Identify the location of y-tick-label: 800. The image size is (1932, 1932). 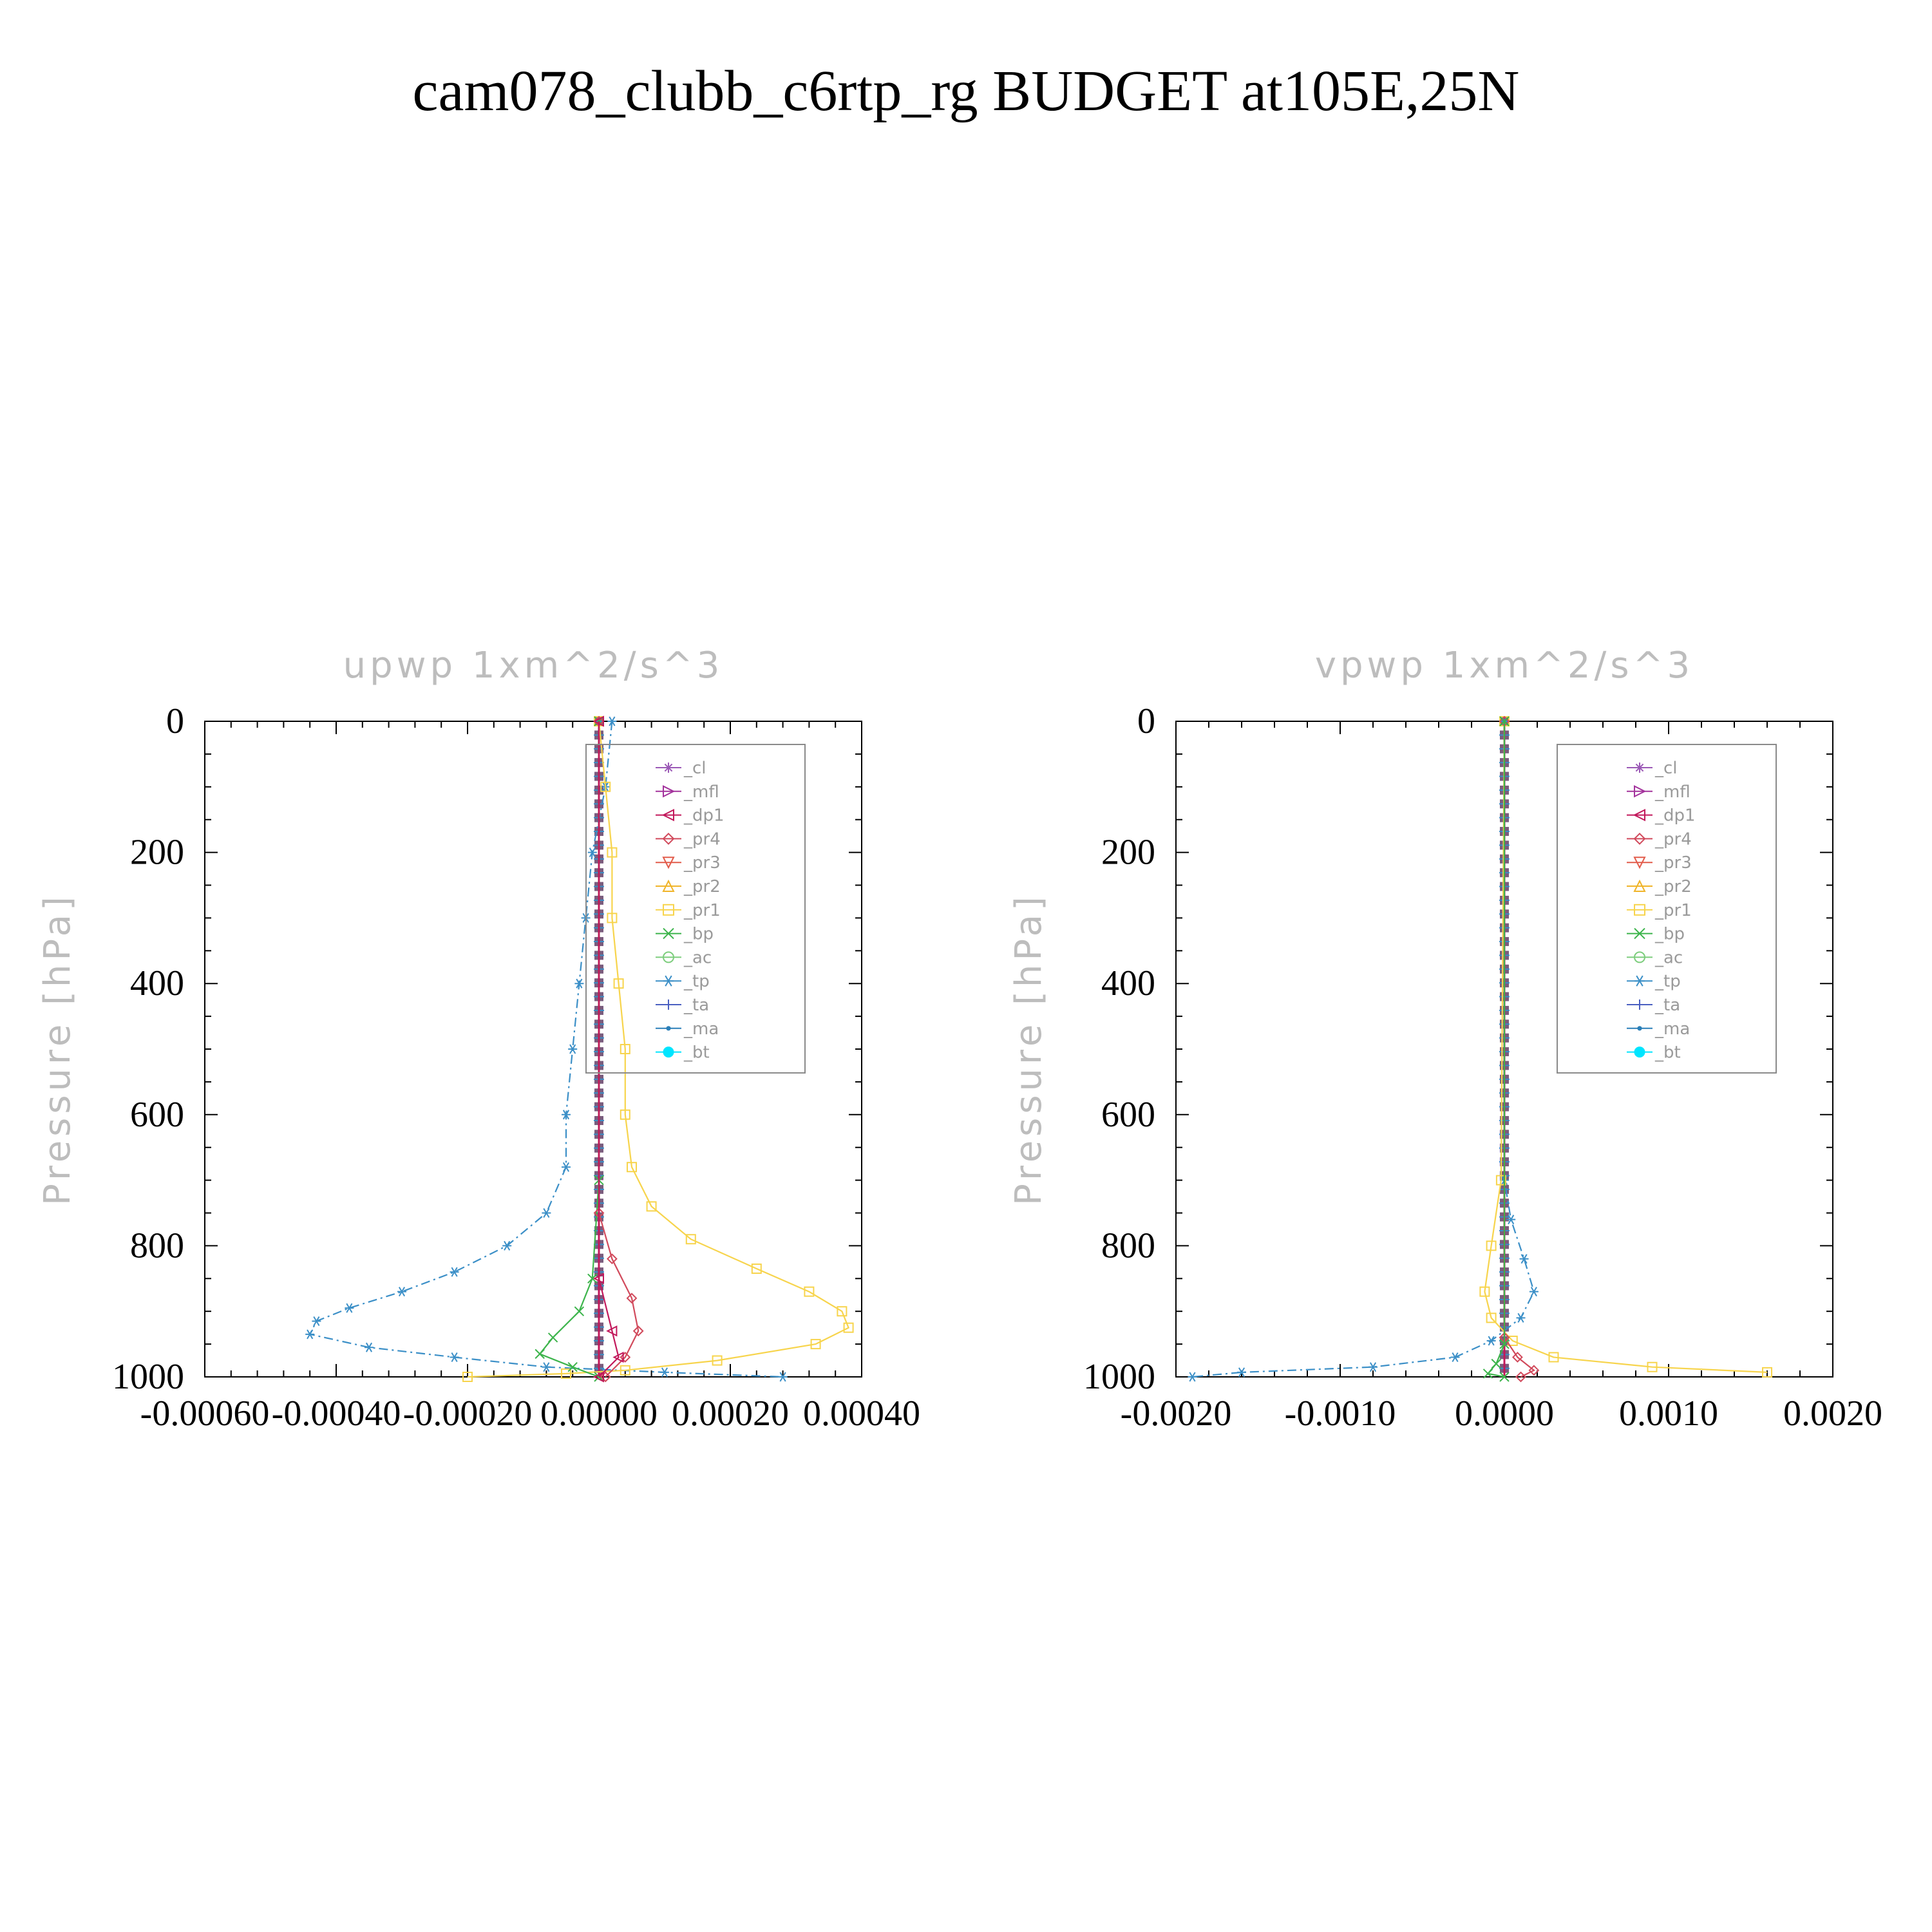
(157, 1245).